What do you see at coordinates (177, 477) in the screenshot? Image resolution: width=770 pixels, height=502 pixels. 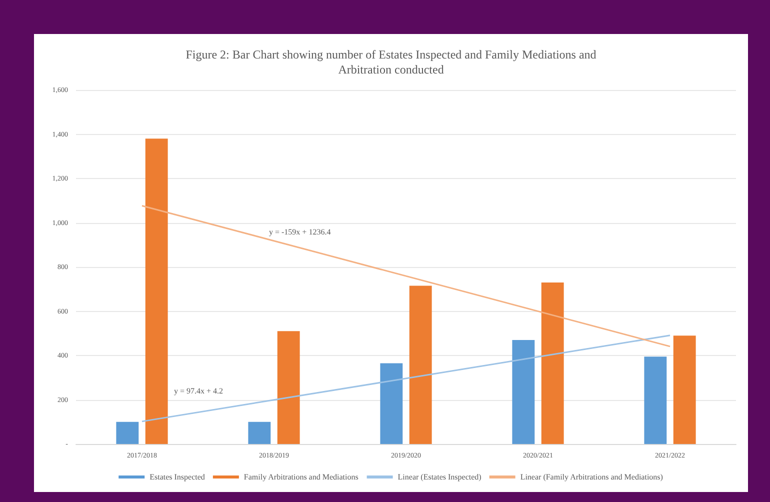 I see `legend-label: Estates Inspected` at bounding box center [177, 477].